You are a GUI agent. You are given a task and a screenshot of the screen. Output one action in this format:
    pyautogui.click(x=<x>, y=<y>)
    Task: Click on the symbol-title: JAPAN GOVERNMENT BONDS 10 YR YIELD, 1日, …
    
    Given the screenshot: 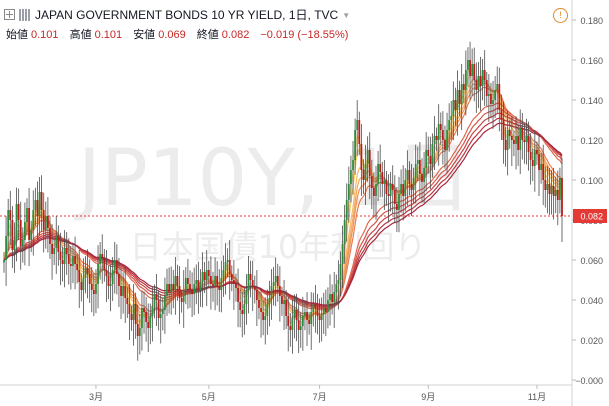 What is the action you would take?
    pyautogui.click(x=187, y=15)
    